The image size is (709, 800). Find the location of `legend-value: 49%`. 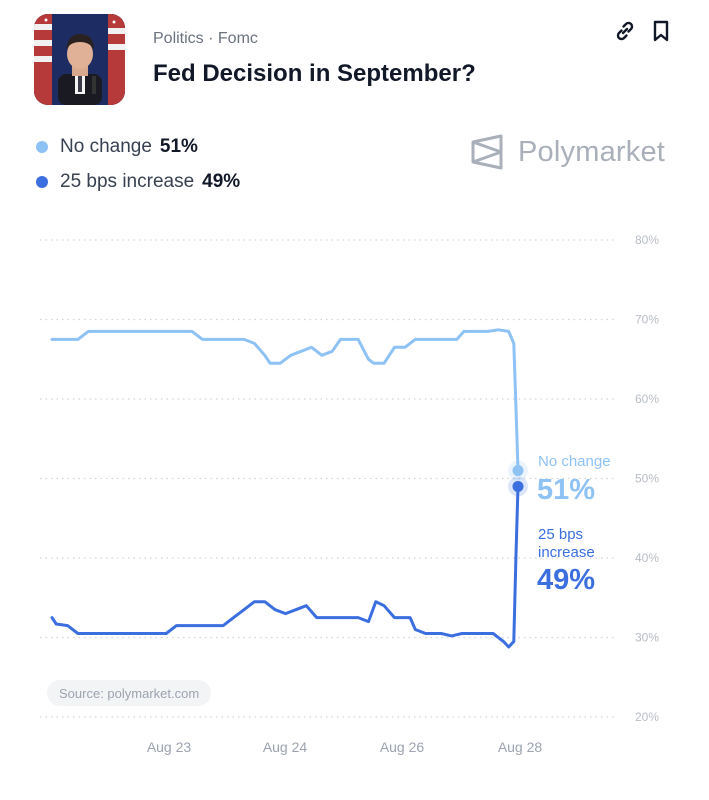

legend-value: 49% is located at coordinates (221, 181).